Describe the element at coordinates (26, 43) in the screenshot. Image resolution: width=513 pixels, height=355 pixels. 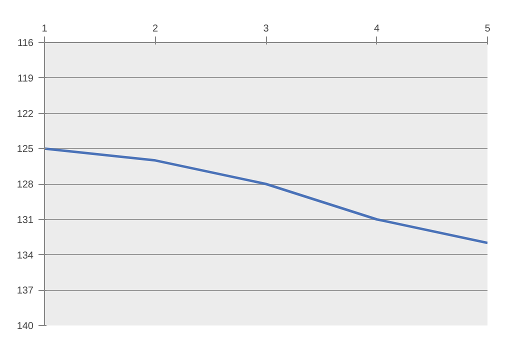
I see `y-tick-label: 116` at that location.